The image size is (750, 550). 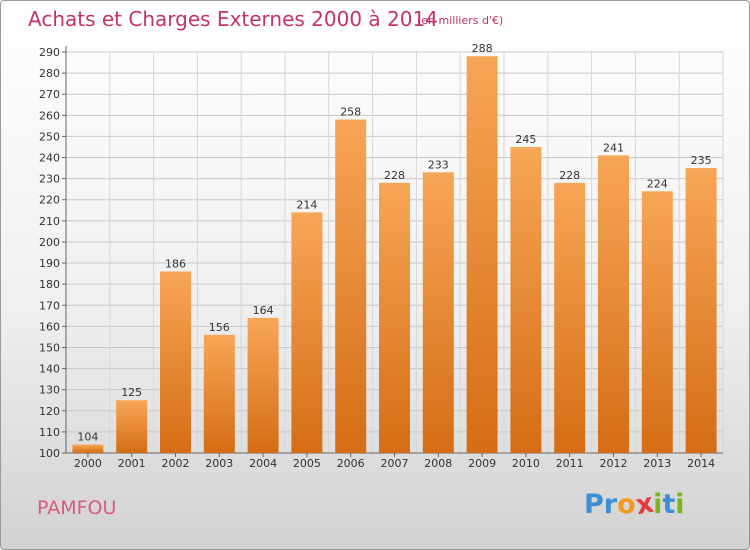 I want to click on x-tick-label: 2012, so click(x=614, y=463).